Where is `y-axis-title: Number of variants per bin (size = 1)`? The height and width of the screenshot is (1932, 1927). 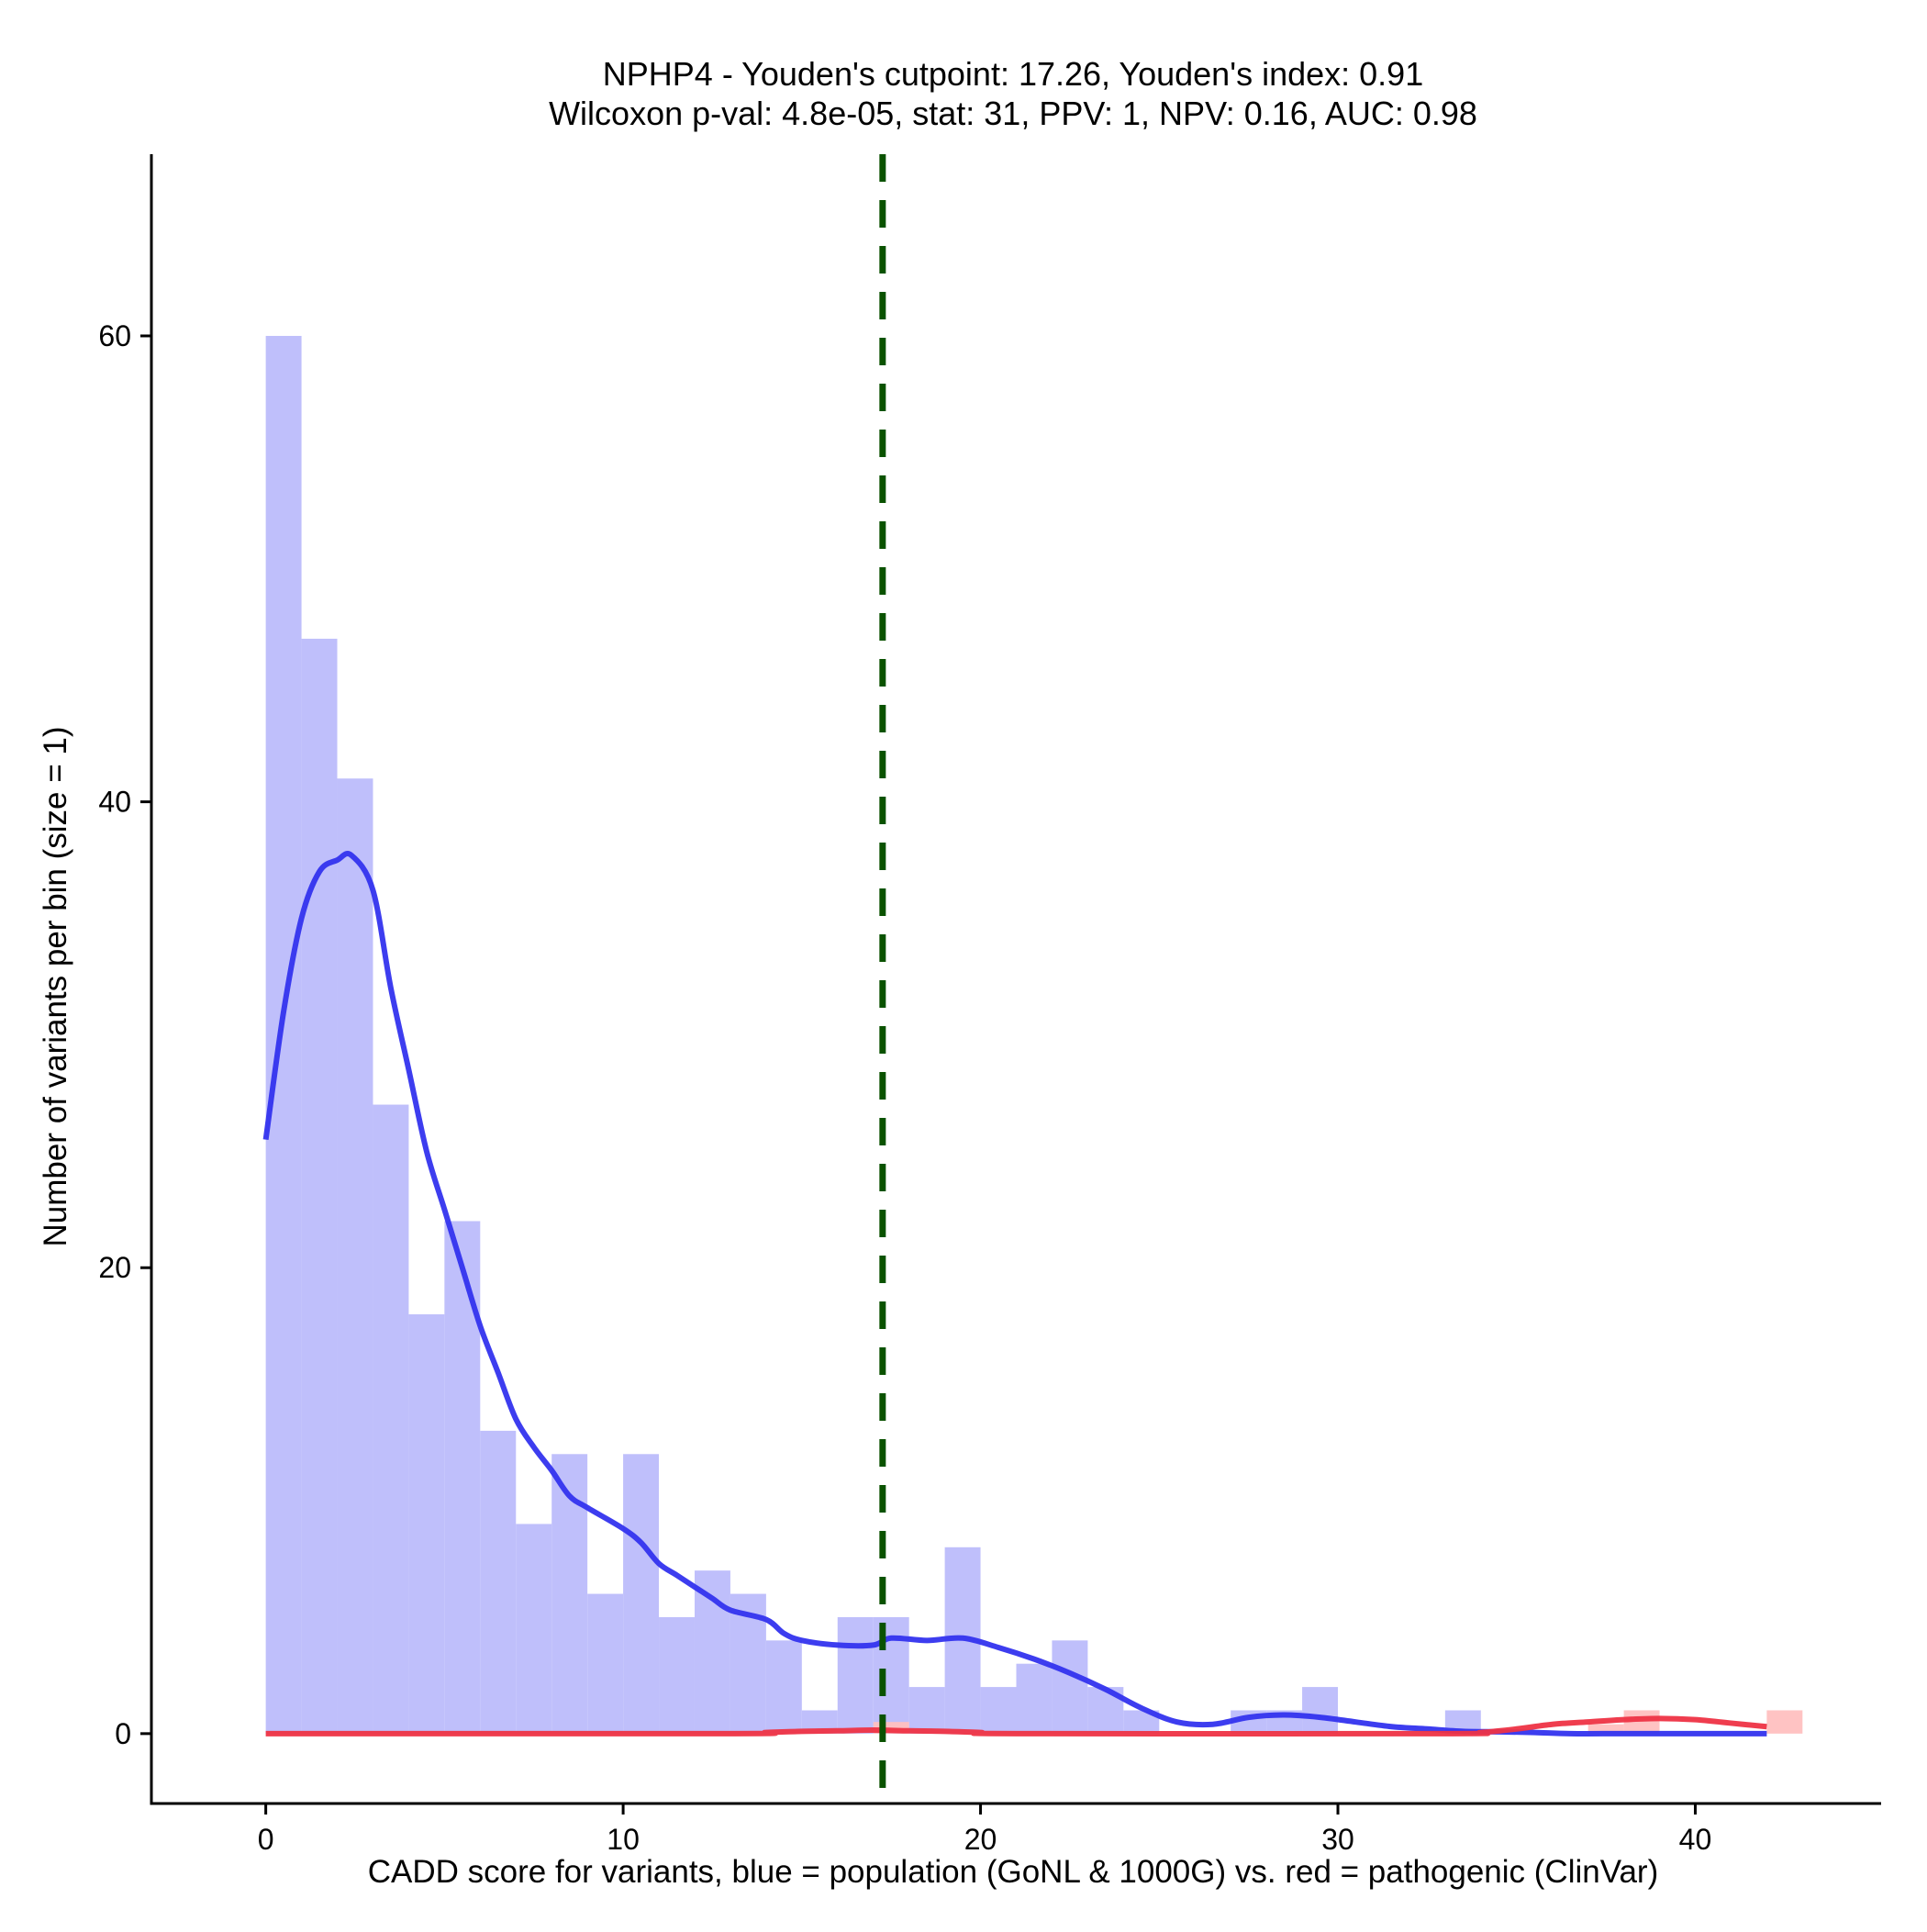
y-axis-title: Number of variants per bin (size = 1) is located at coordinates (55, 986).